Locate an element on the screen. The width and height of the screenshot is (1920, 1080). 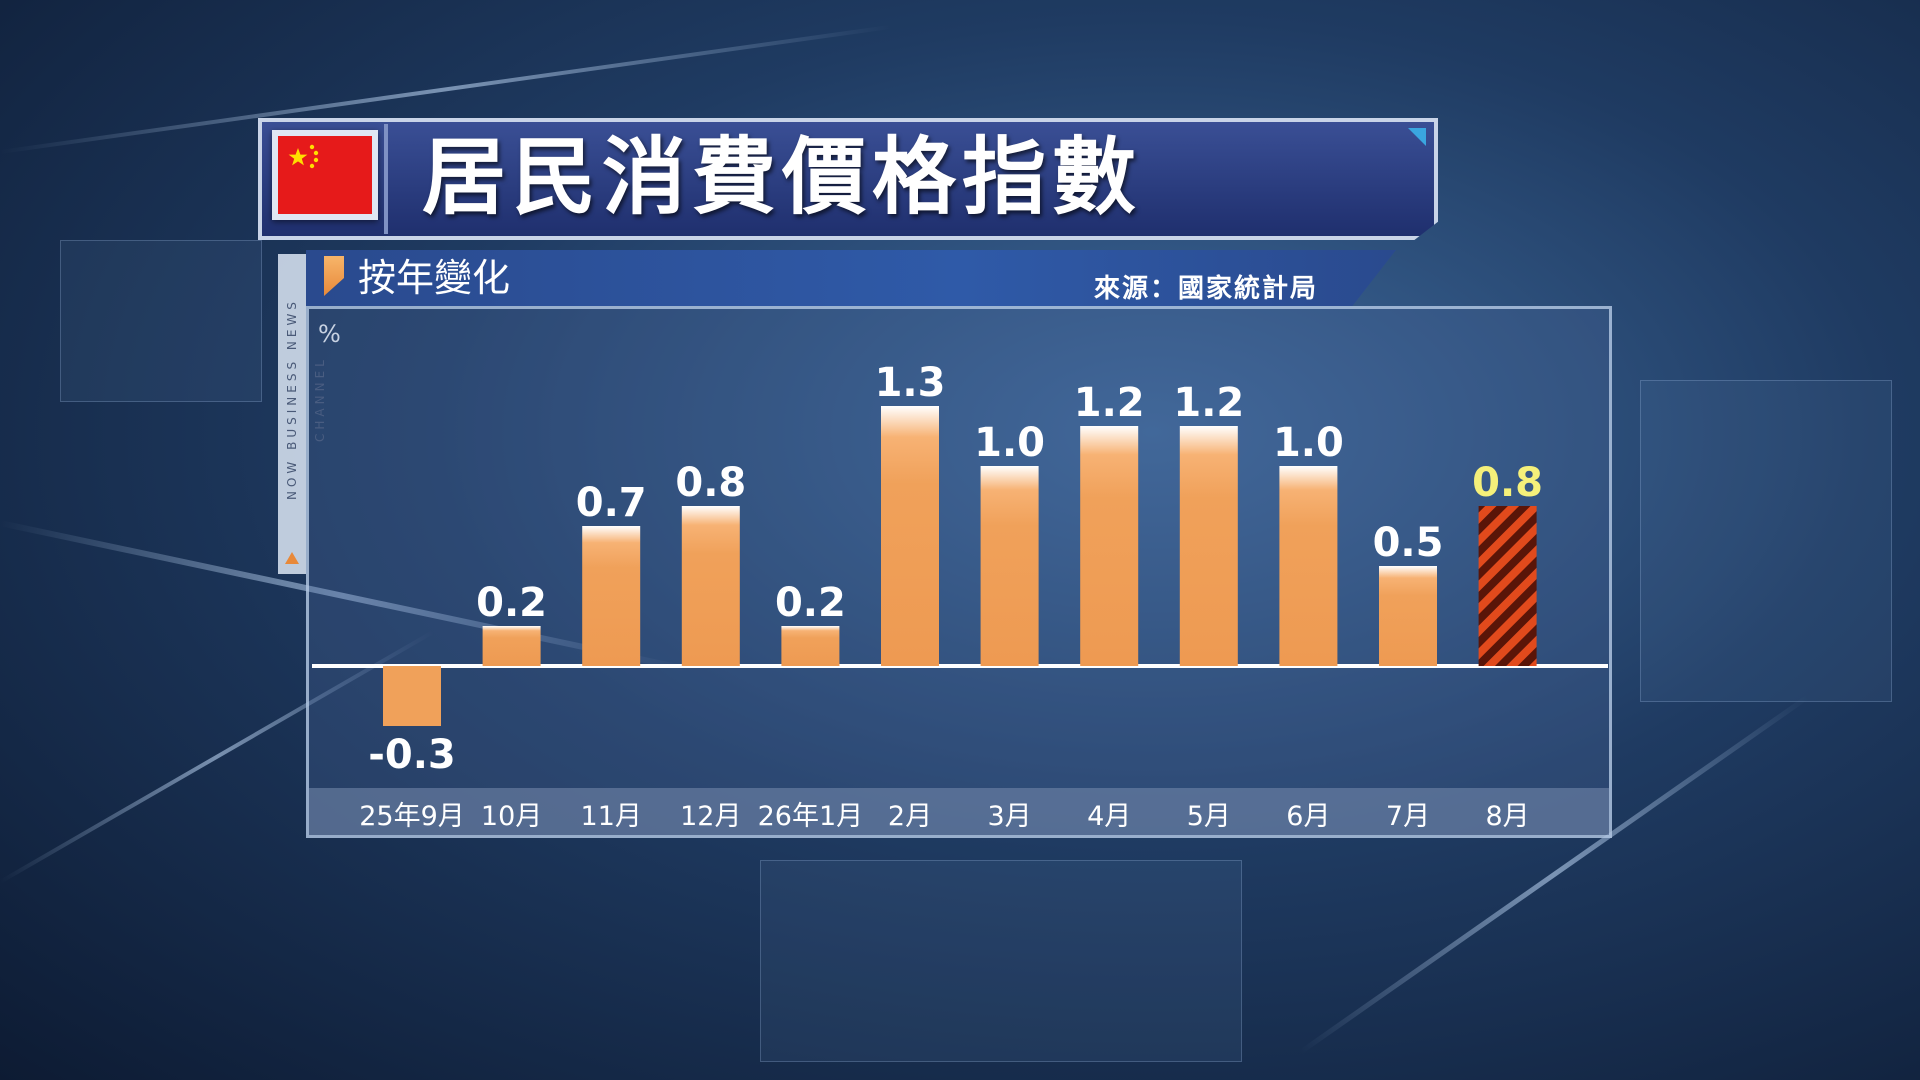
y-axis-unit: % is located at coordinates (329, 334).